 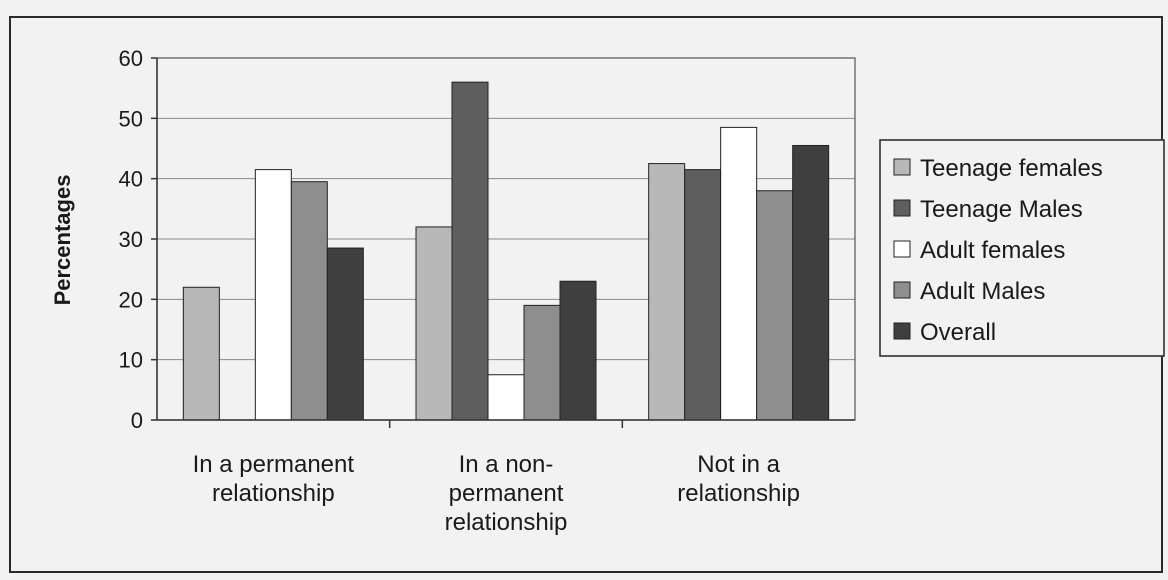 I want to click on y-tick-label: 60, so click(x=131, y=58).